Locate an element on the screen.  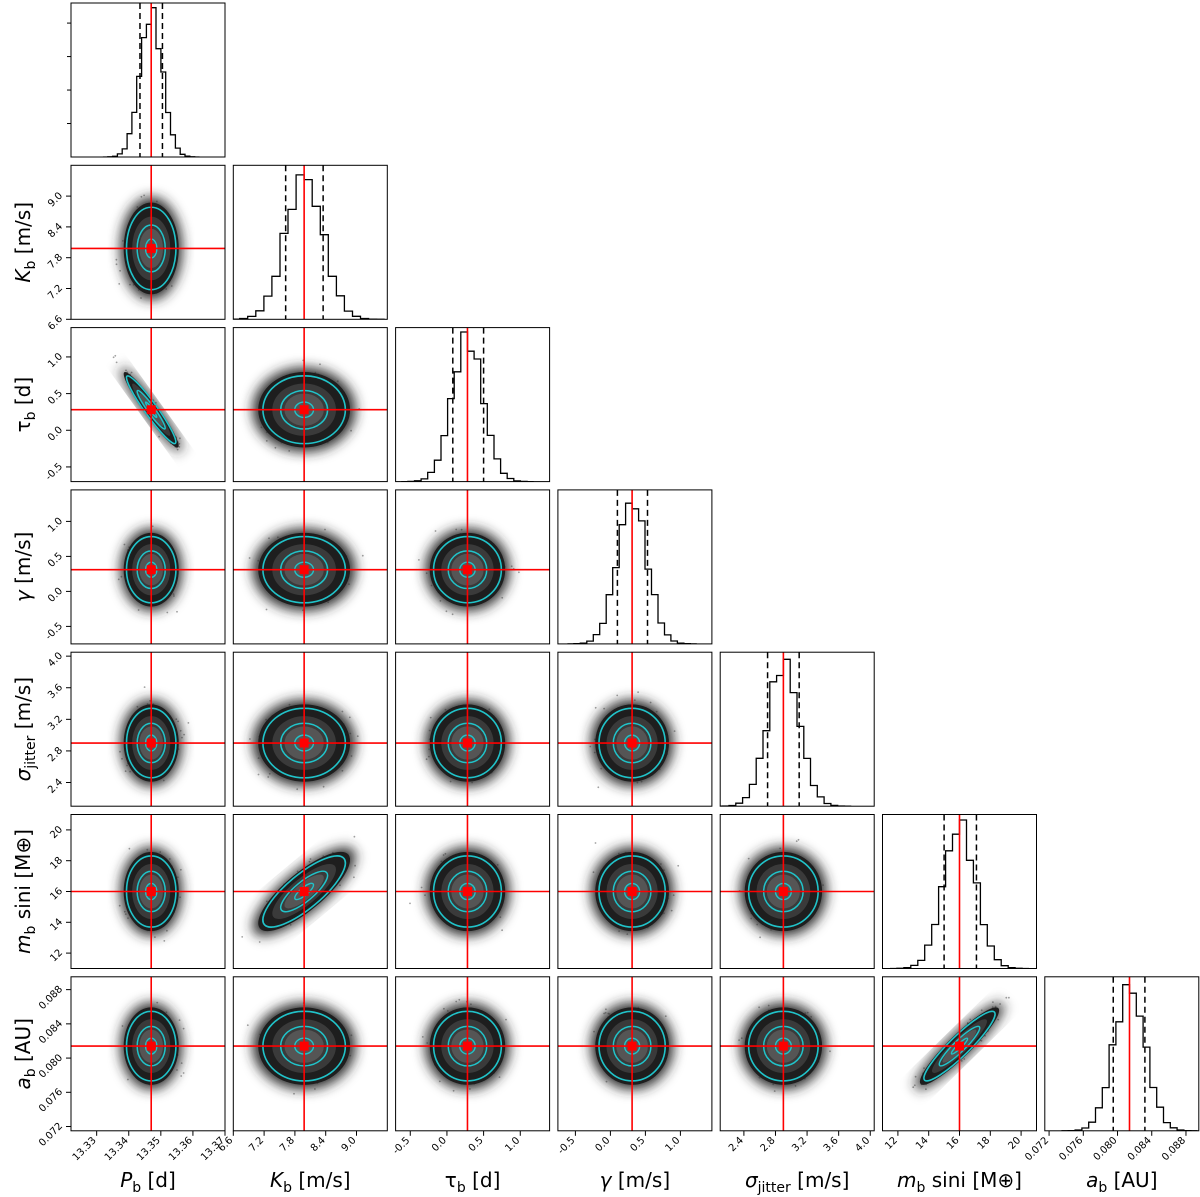
x-tick-label-sigmaj: 2.8 is located at coordinates (768, 1144).